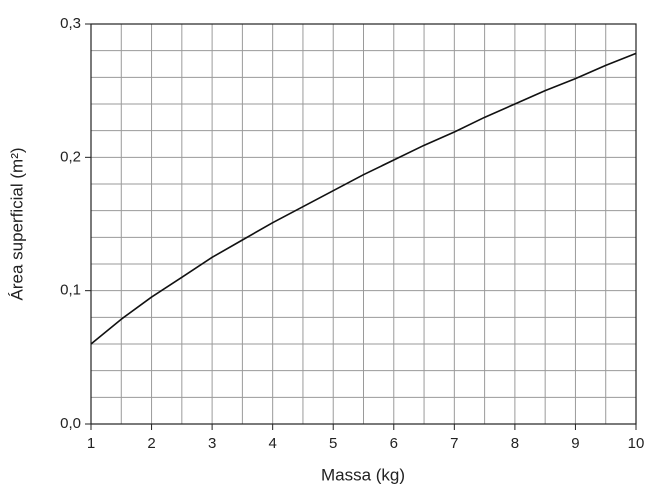 This screenshot has height=500, width=656. I want to click on x-tick-label: 6, so click(394, 443).